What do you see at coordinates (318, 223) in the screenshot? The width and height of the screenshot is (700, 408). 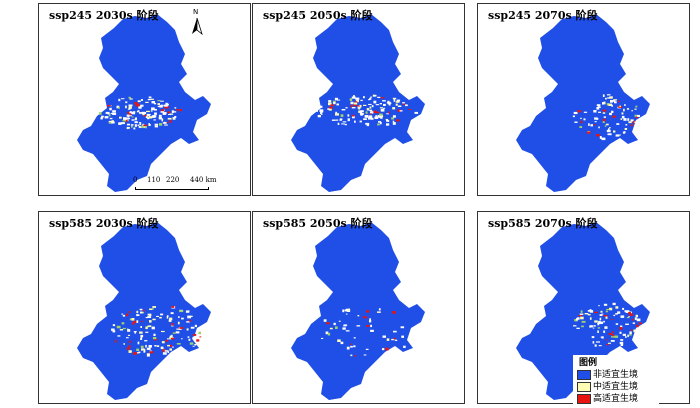 I see `panel-title: ssp585 2050s 阶段` at bounding box center [318, 223].